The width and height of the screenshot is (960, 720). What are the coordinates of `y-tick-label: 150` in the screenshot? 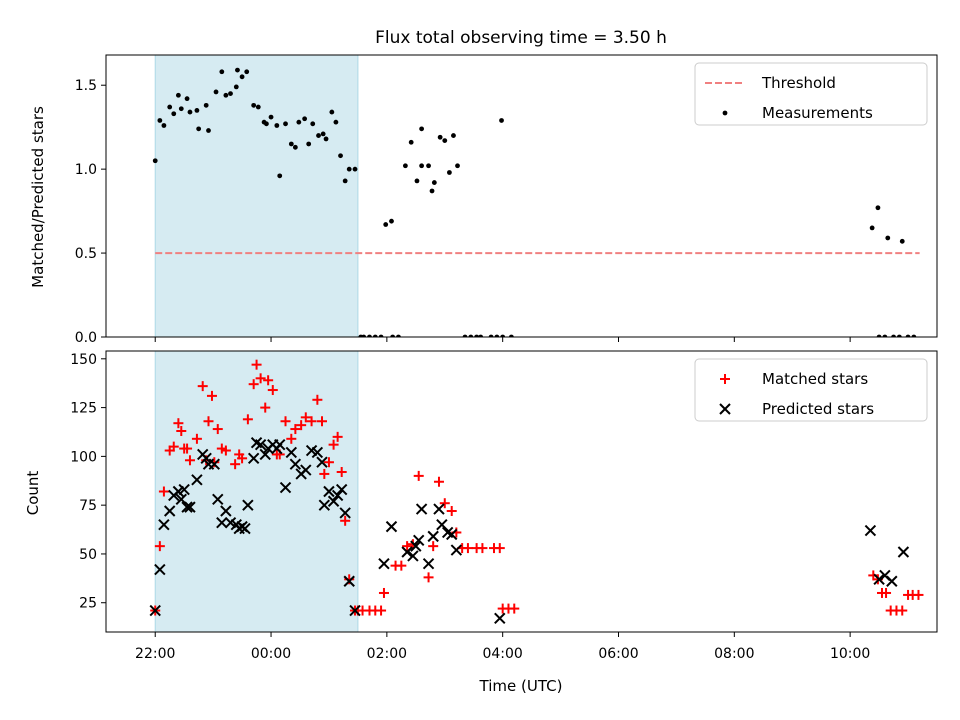 It's located at (83, 360).